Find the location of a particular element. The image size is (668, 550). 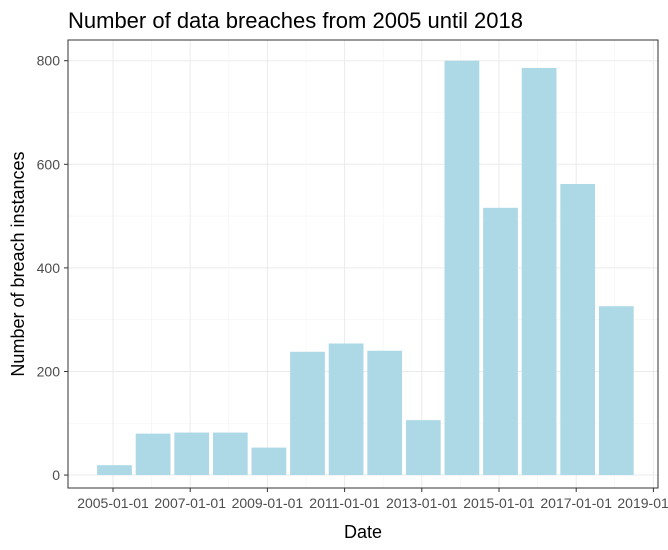

x-tick-label: 2005-01-01 is located at coordinates (113, 503).